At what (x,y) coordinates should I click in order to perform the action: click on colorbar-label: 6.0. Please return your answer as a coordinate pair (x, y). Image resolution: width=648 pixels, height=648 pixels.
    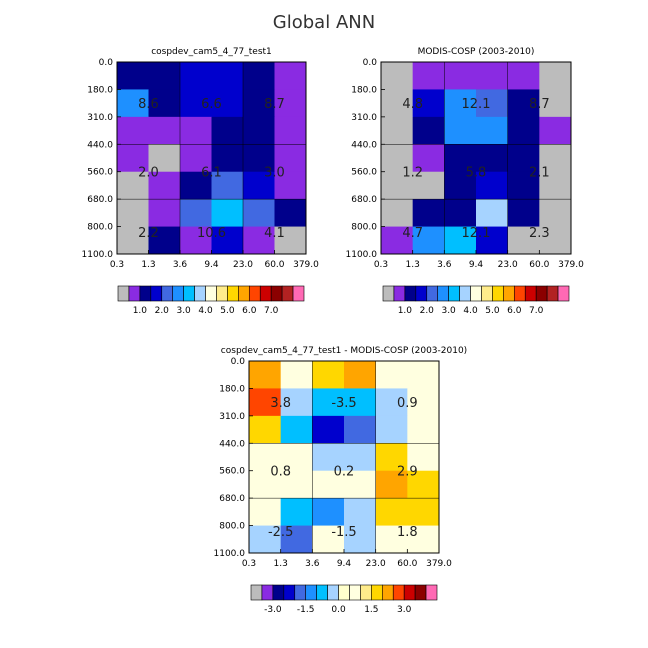
    Looking at the image, I should click on (249, 311).